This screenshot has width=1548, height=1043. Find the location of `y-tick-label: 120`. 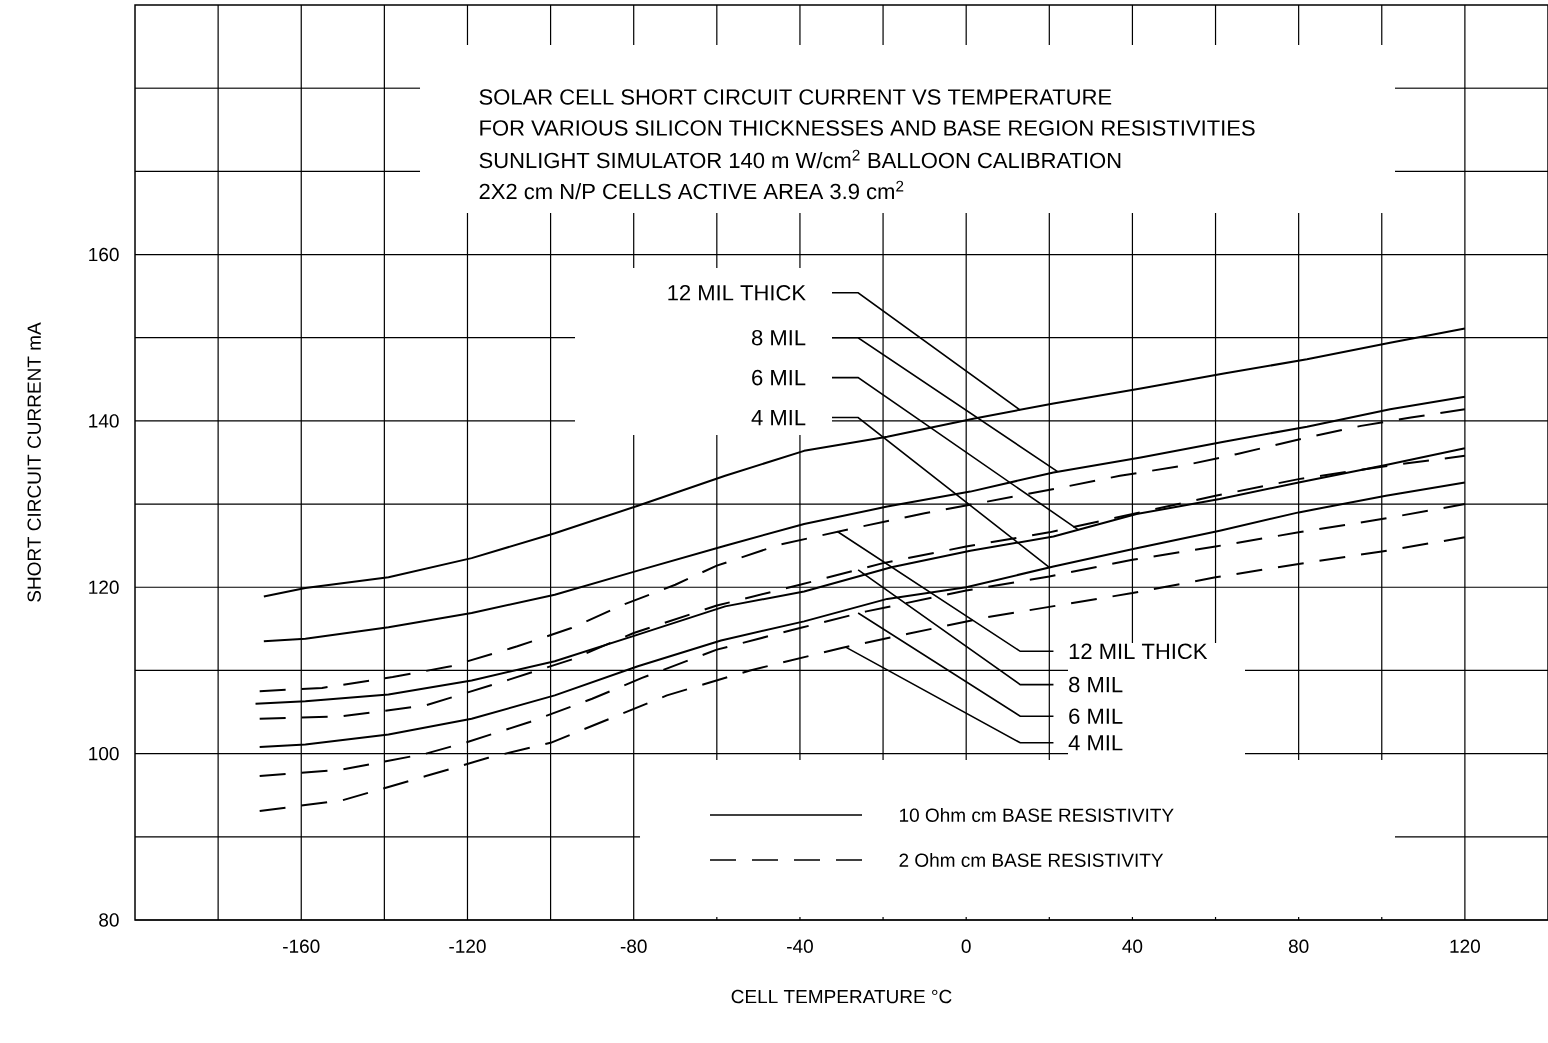

y-tick-label: 120 is located at coordinates (104, 587).